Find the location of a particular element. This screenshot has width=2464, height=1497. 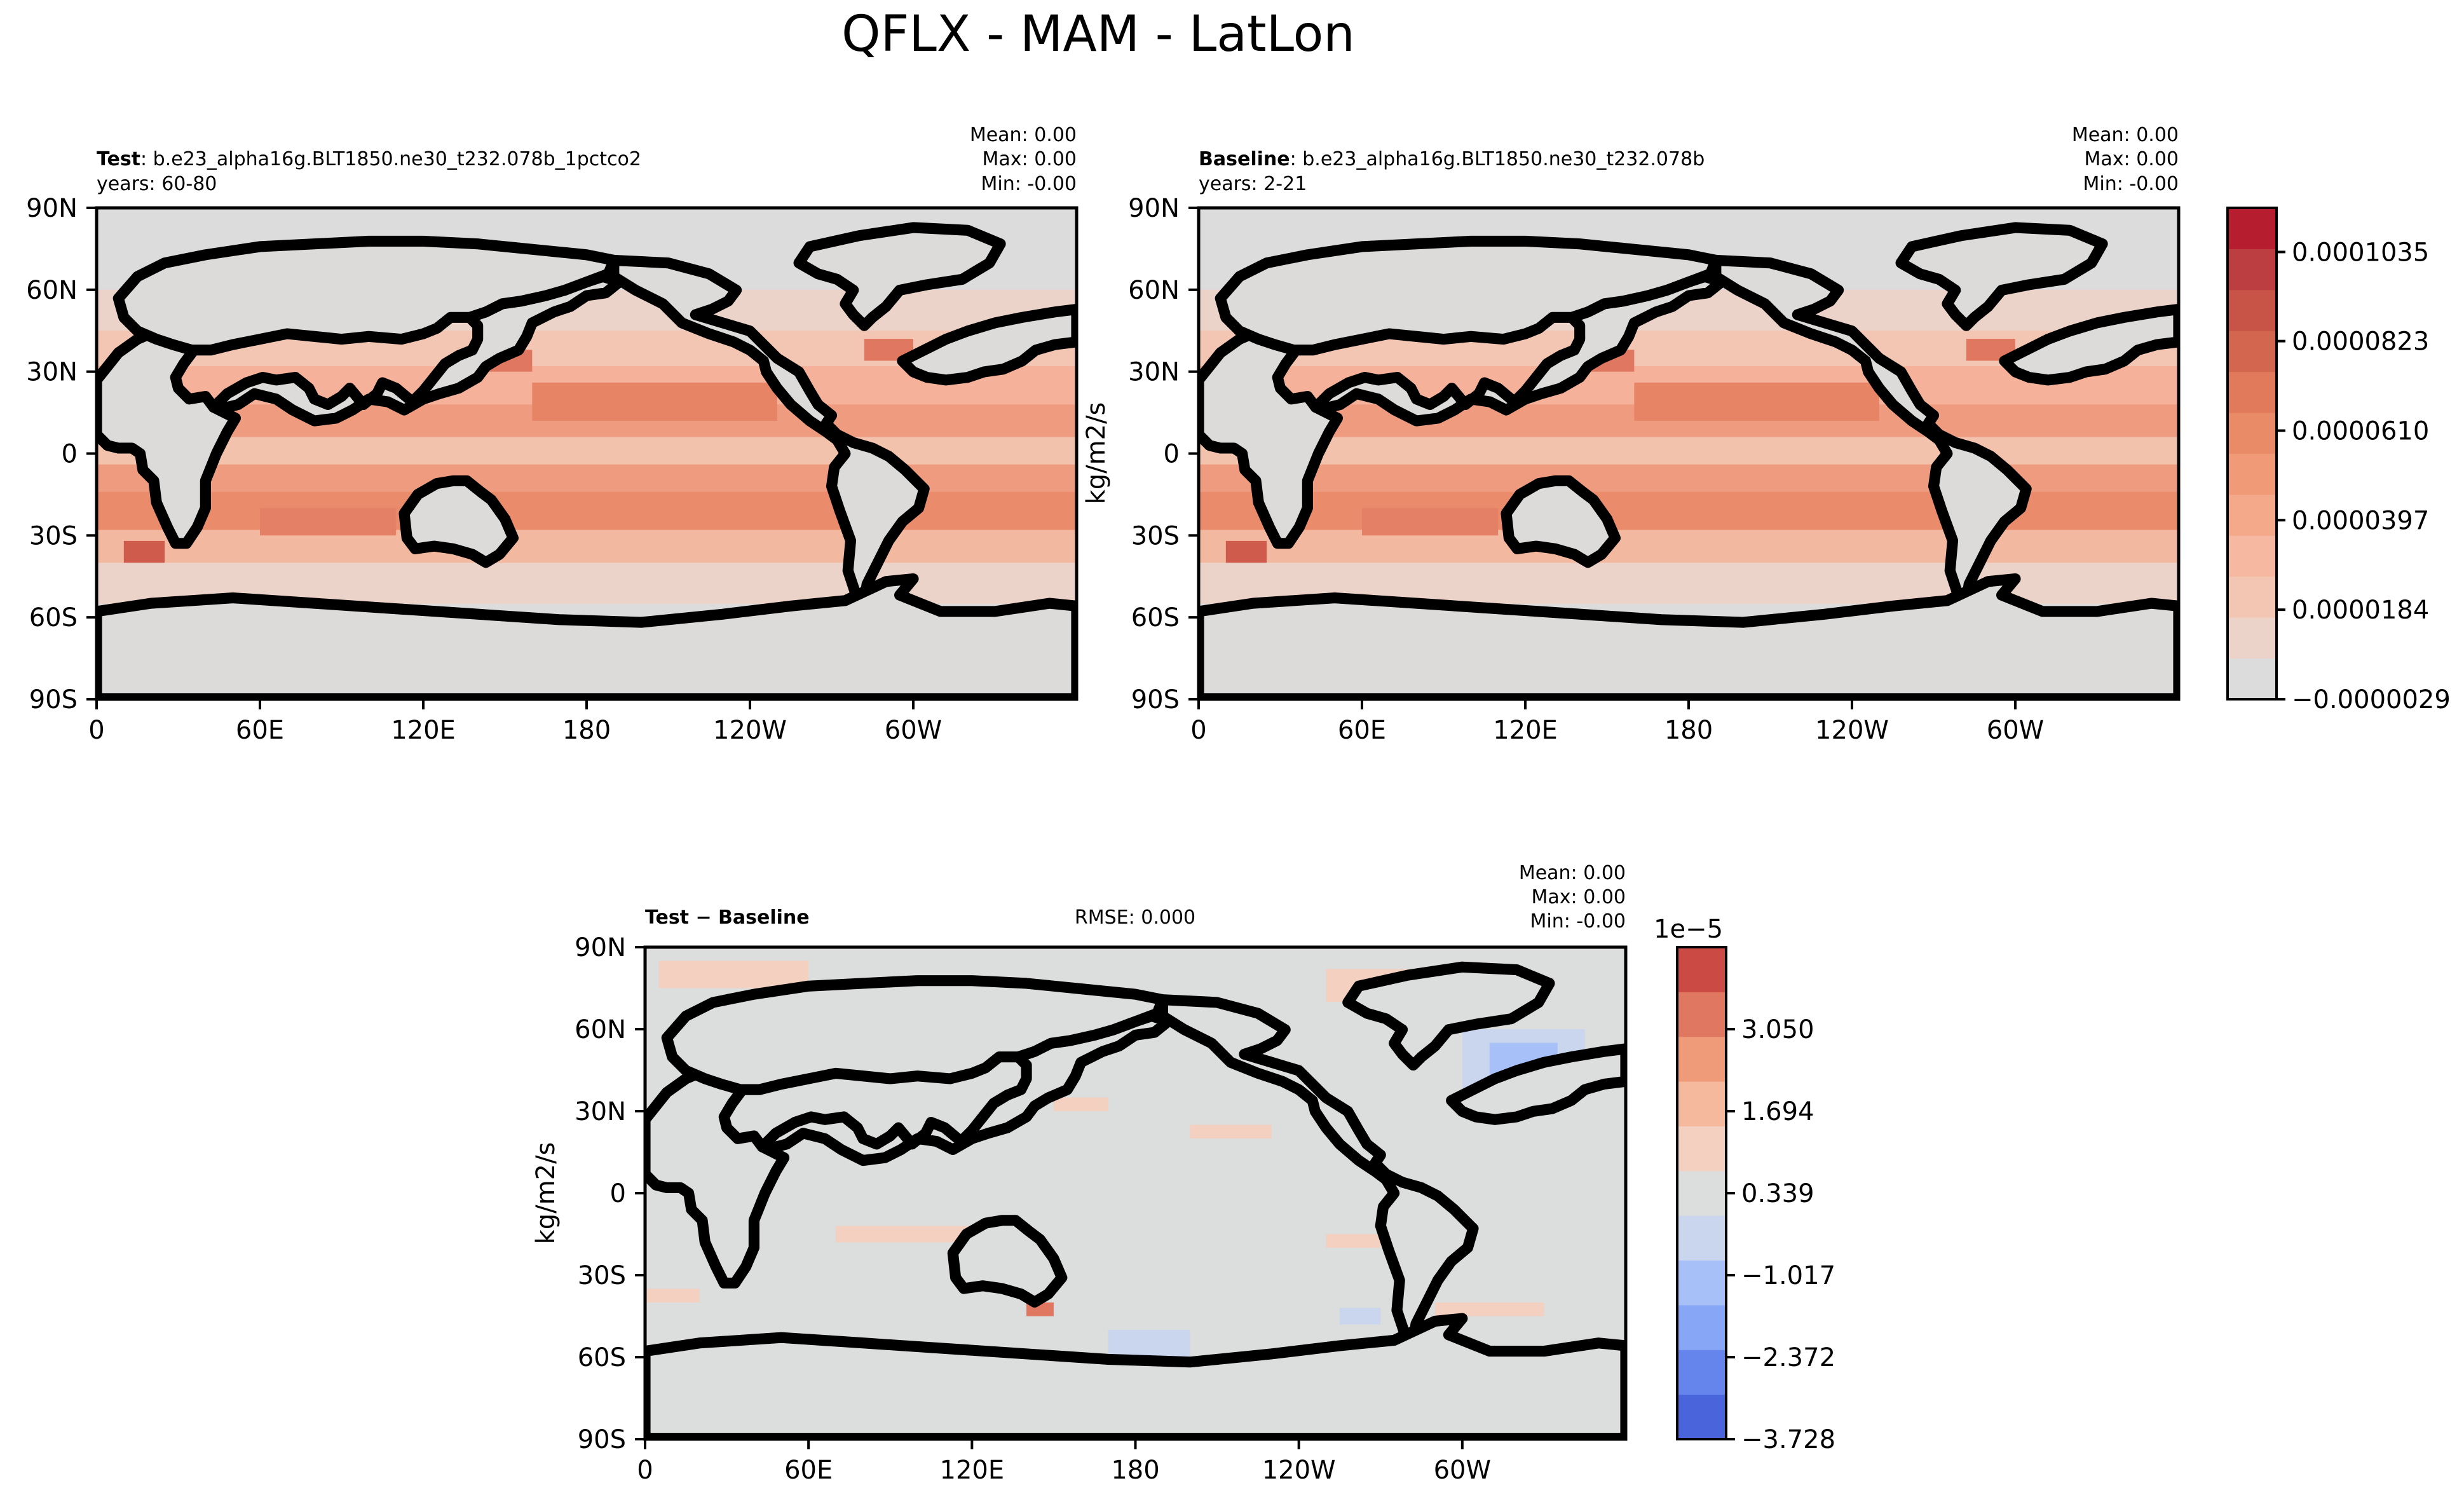

test-x-tick-label: 120W is located at coordinates (750, 730).